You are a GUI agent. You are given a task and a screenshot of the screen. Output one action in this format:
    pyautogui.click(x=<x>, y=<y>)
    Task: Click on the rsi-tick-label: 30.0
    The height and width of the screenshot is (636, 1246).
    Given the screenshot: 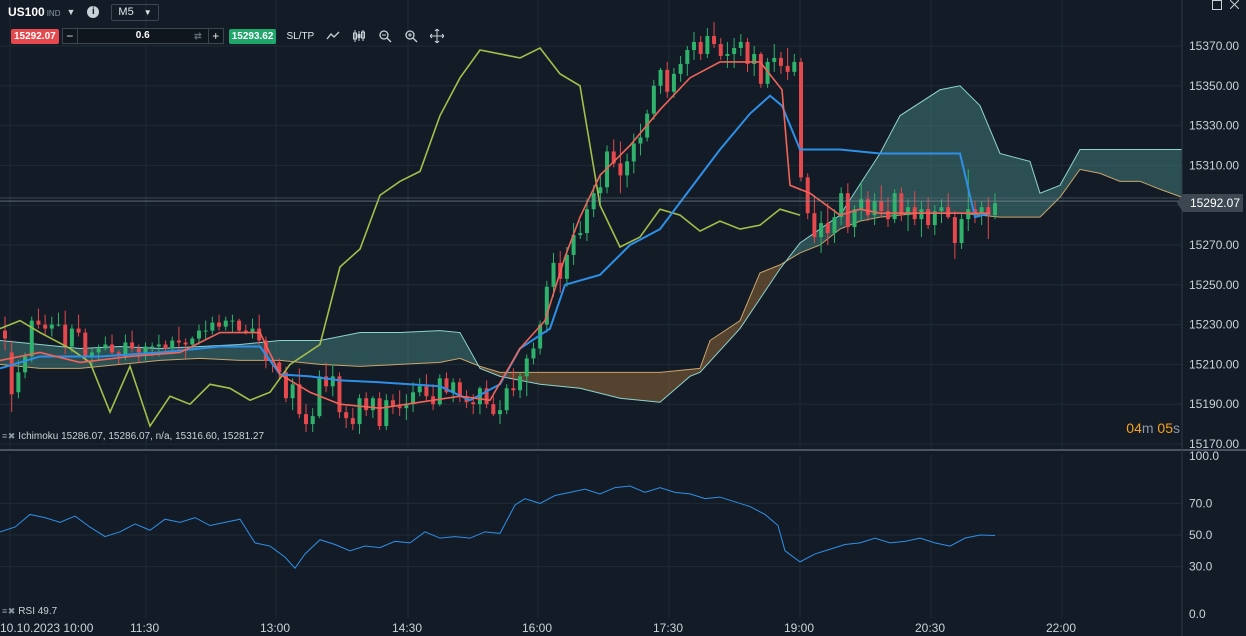 What is the action you would take?
    pyautogui.click(x=1201, y=567)
    